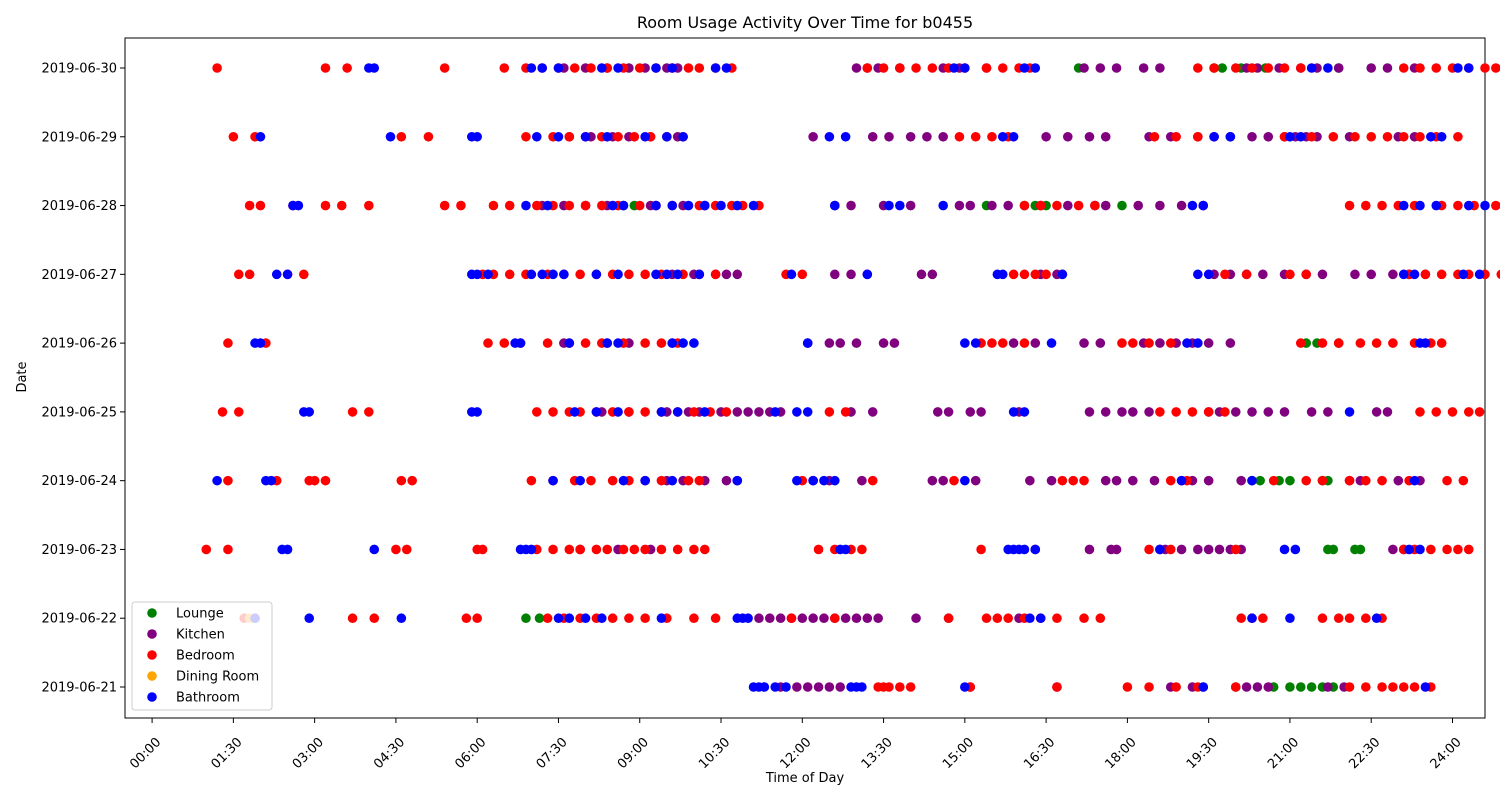  I want to click on x-tick-label: 24:00, so click(1446, 753).